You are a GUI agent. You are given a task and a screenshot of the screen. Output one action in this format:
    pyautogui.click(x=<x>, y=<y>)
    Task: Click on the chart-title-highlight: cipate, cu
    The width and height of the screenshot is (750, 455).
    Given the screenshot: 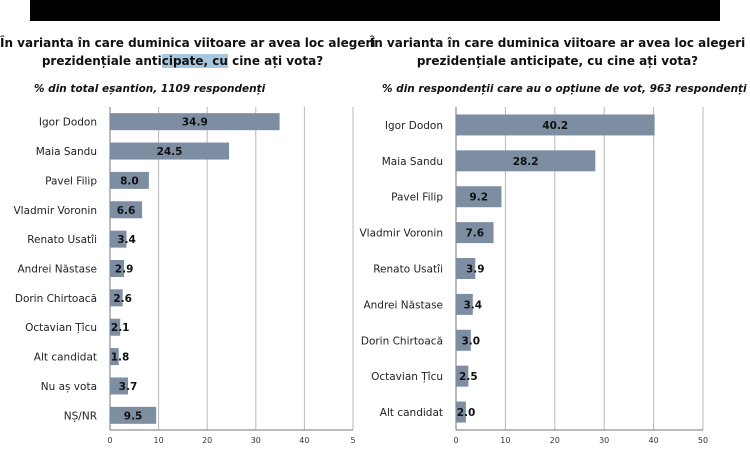 What is the action you would take?
    pyautogui.click(x=194, y=61)
    